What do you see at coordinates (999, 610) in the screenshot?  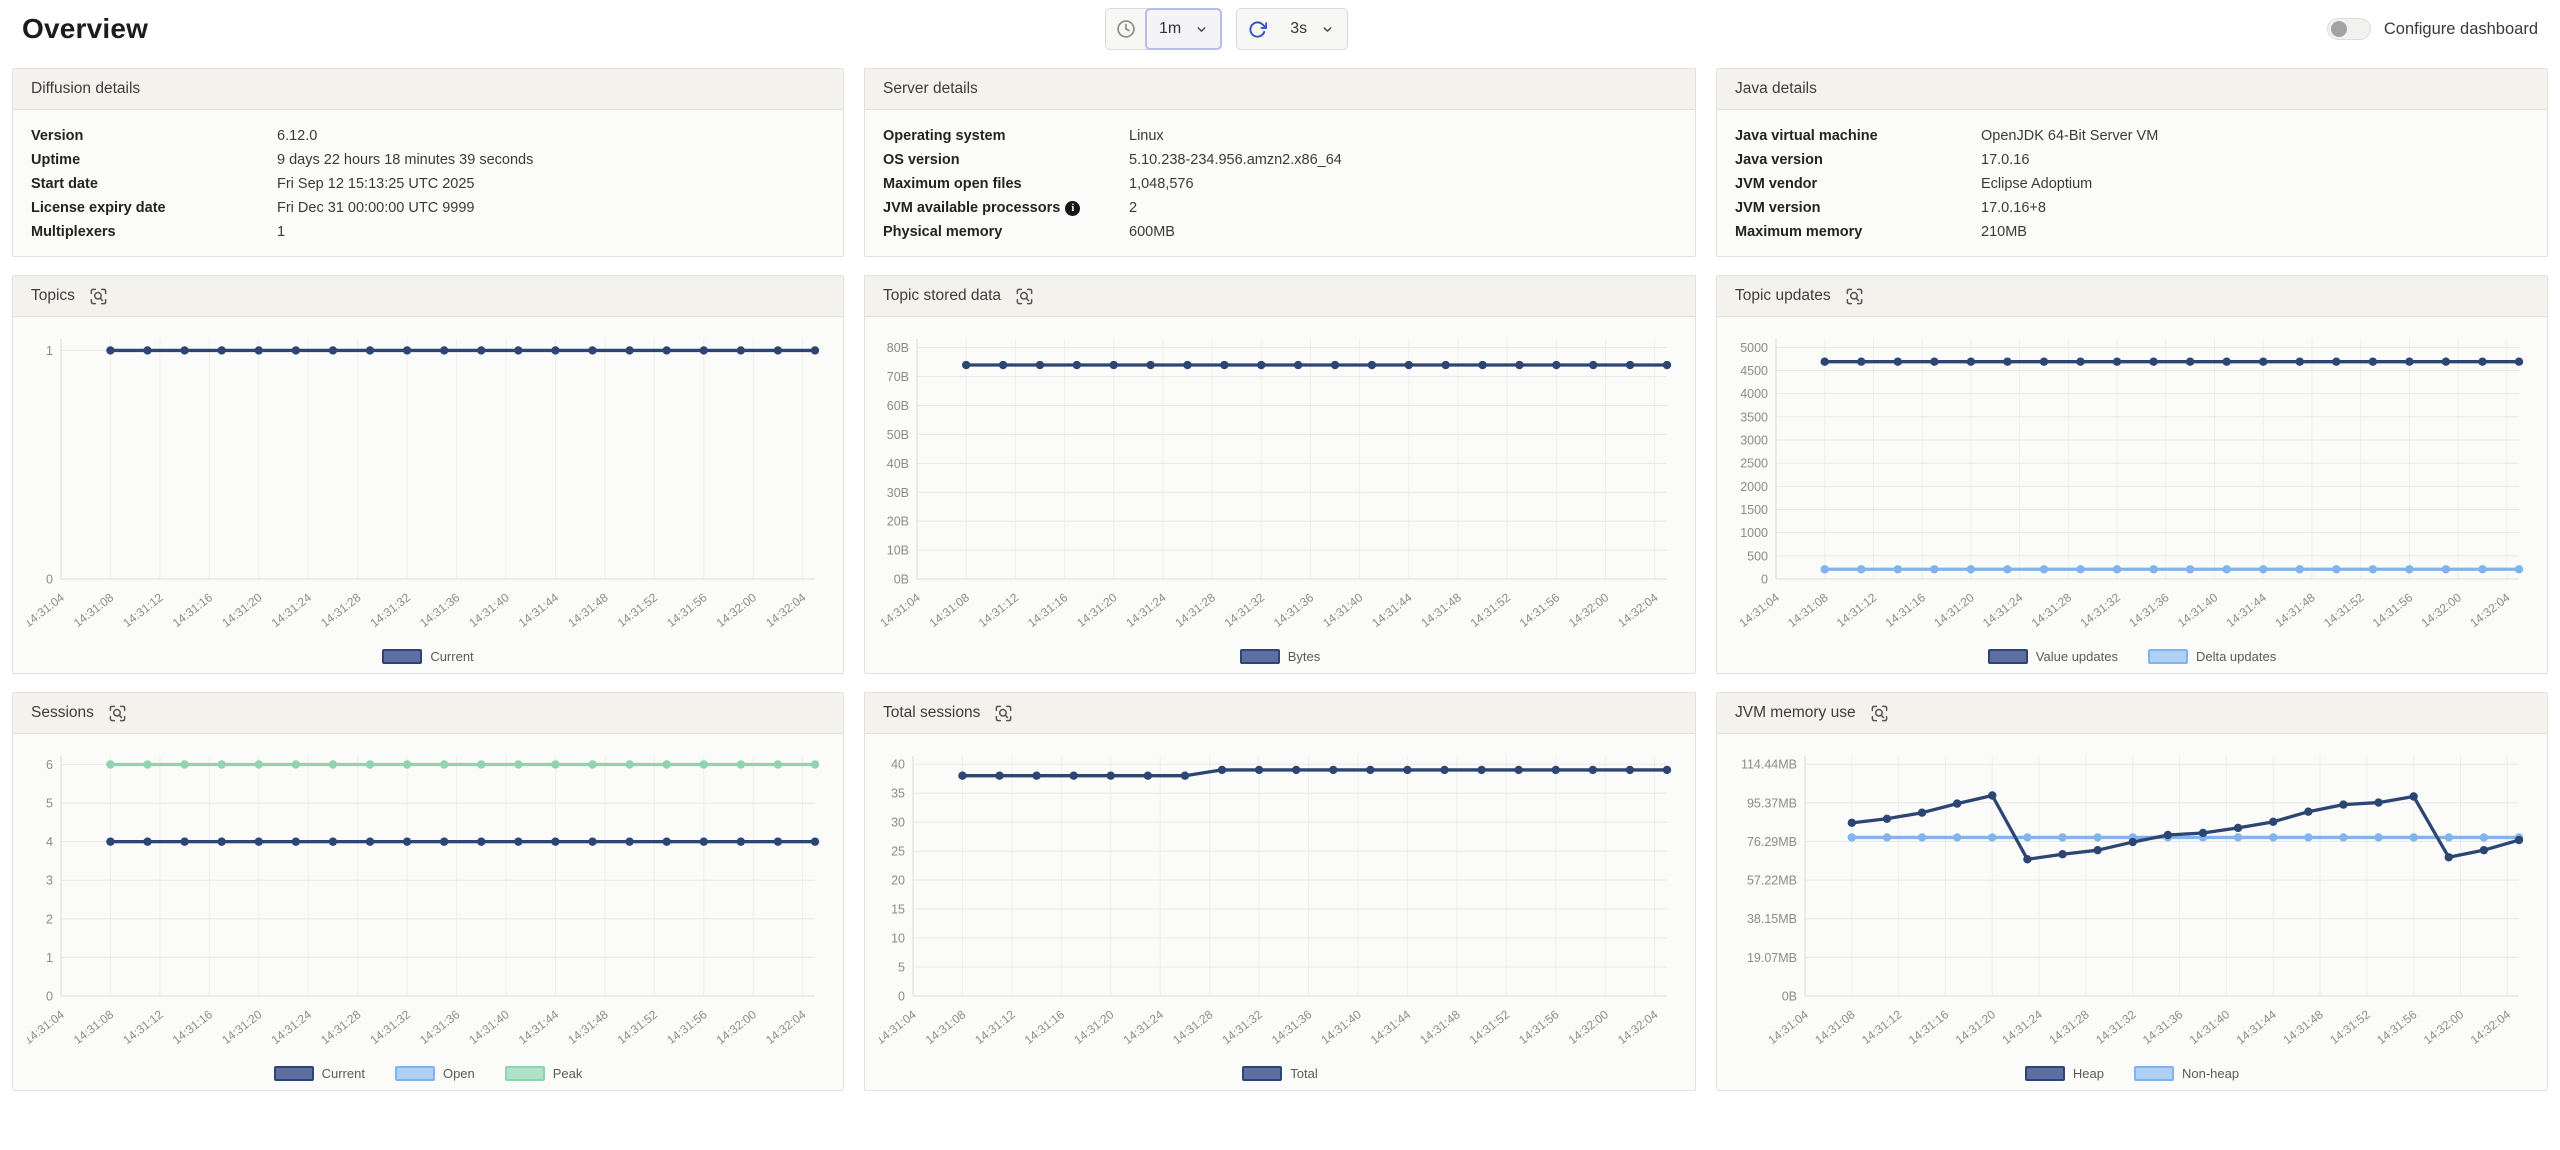 I see `svg-text: 14:31:12` at bounding box center [999, 610].